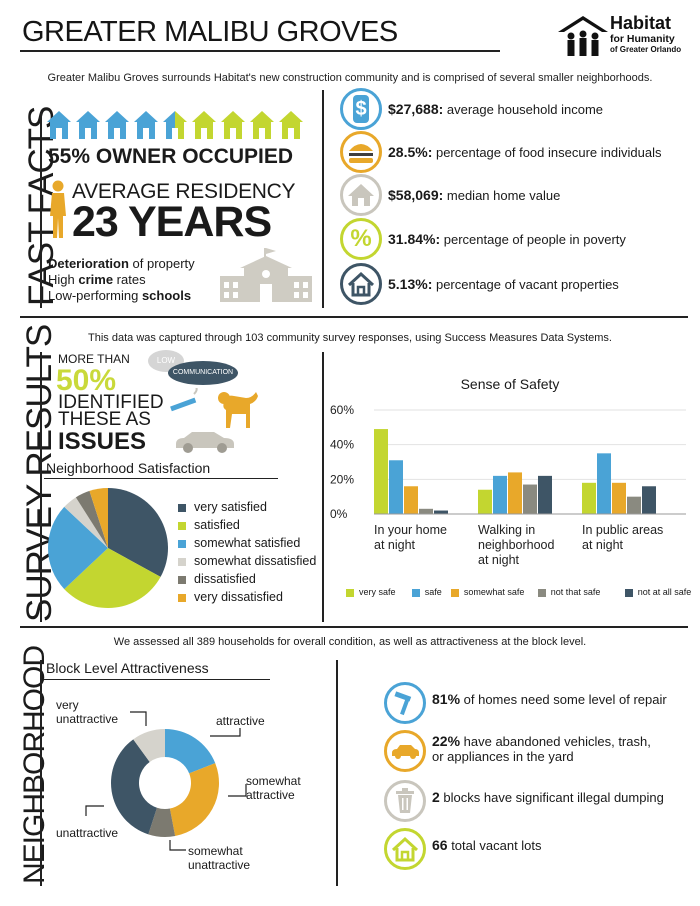 The image size is (700, 906). Describe the element at coordinates (225, 579) in the screenshot. I see `legend-label: dissatisfied` at that location.